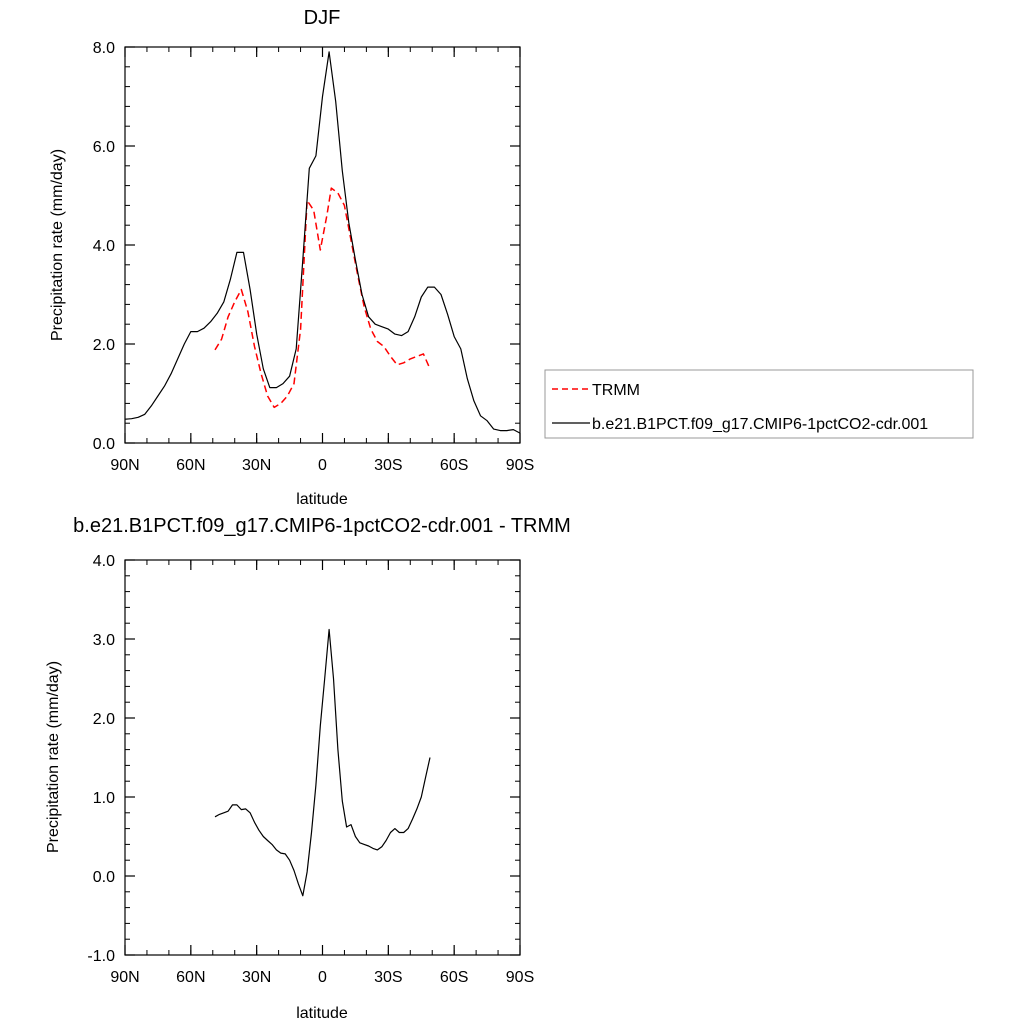 This screenshot has width=1024, height=1024. I want to click on y-tick-label: 8.0, so click(104, 48).